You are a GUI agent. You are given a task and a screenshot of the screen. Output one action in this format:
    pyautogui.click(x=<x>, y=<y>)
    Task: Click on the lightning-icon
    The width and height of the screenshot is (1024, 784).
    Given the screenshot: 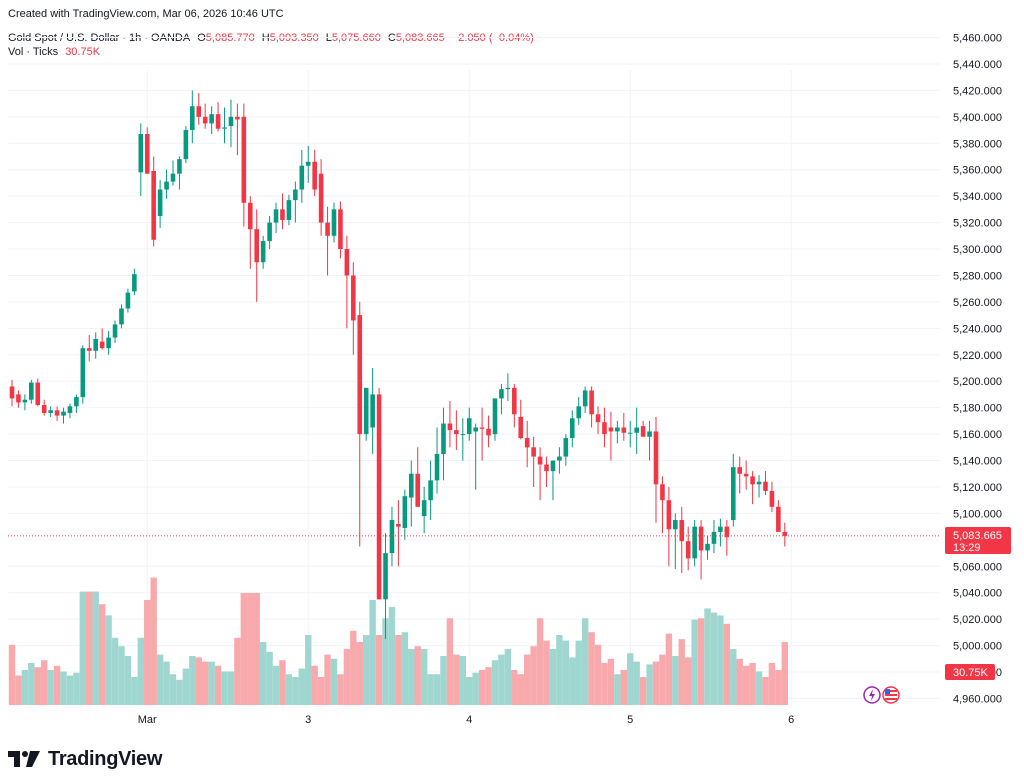 What is the action you would take?
    pyautogui.click(x=872, y=695)
    